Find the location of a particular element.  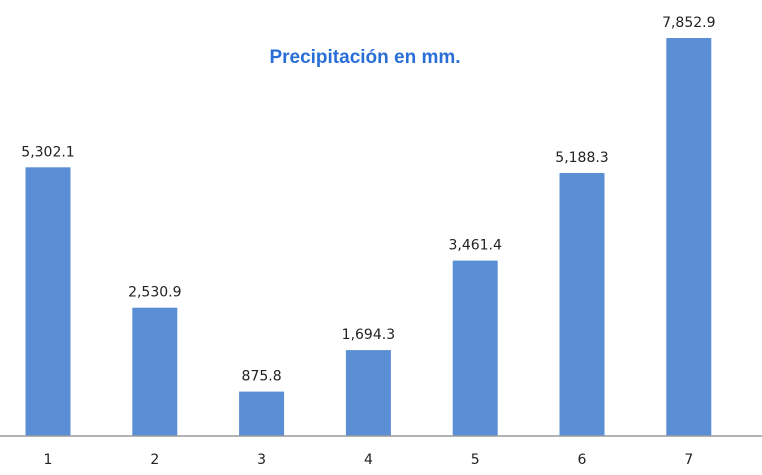

x-tick-labels-group: 1 2 3 4 5 6 7 is located at coordinates (369, 460).